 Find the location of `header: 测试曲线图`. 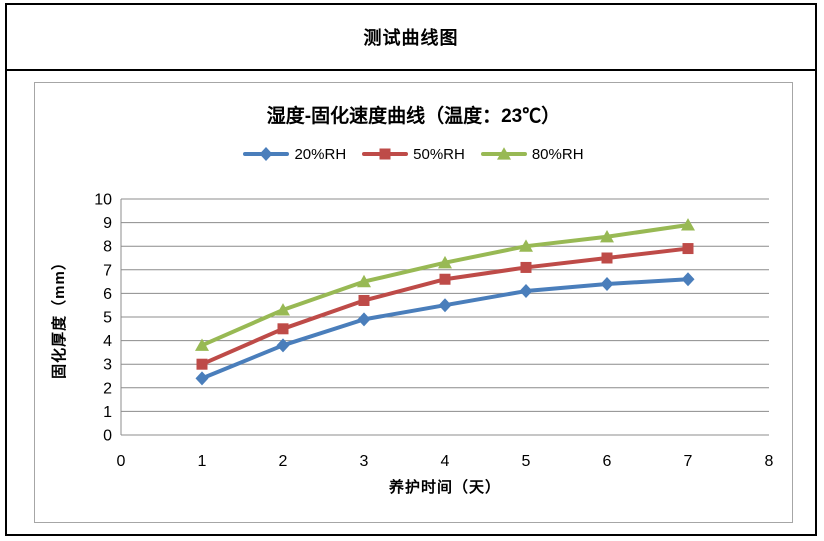

header: 测试曲线图 is located at coordinates (411, 38).